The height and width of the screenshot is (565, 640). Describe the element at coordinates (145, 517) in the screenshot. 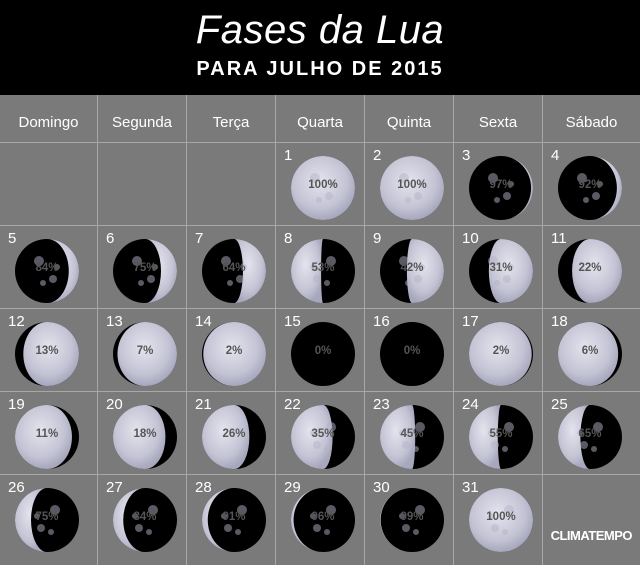

I see `illumination-percent: 84%` at that location.